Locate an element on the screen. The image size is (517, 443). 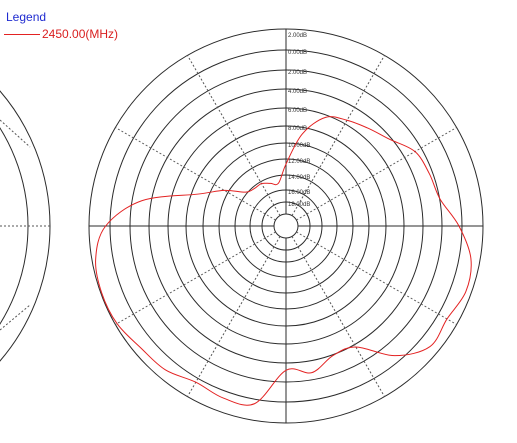
radial-tick-label: 0.00dB is located at coordinates (297, 53).